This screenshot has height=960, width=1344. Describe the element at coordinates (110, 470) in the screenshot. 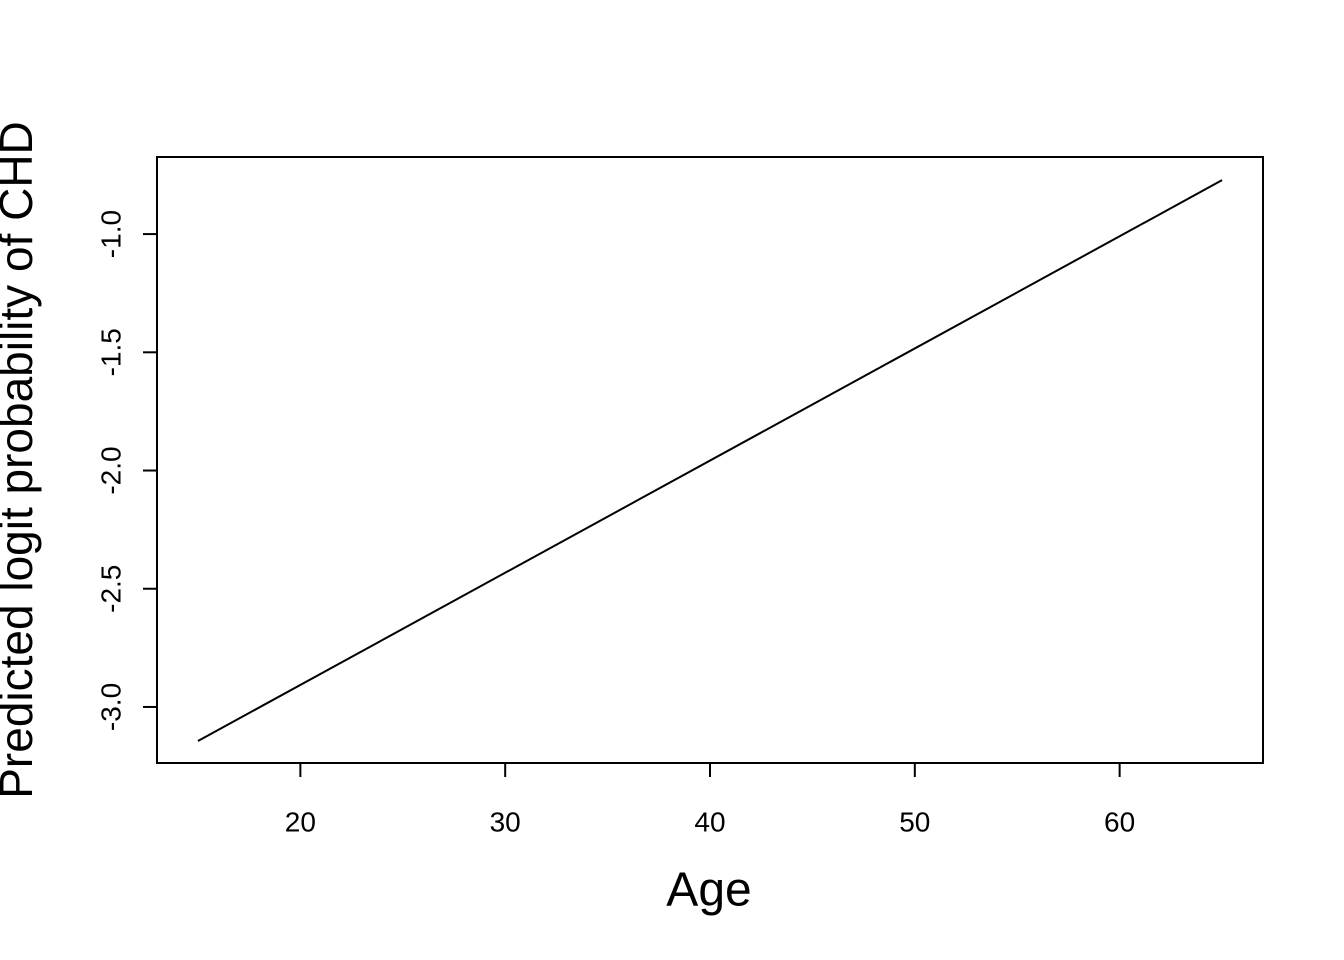

I see `y-tick-label: -2.0` at that location.